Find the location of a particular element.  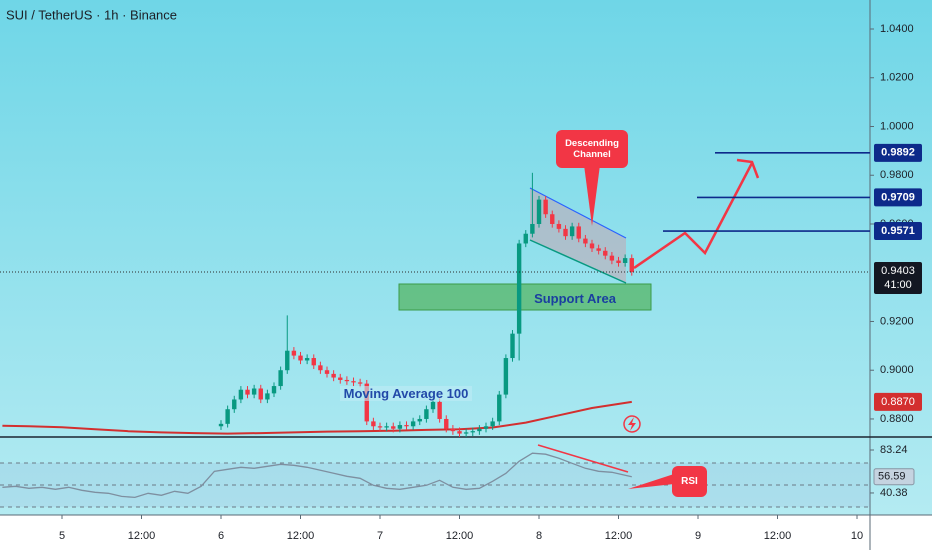

y-tick-label: 1.0200 is located at coordinates (897, 78).